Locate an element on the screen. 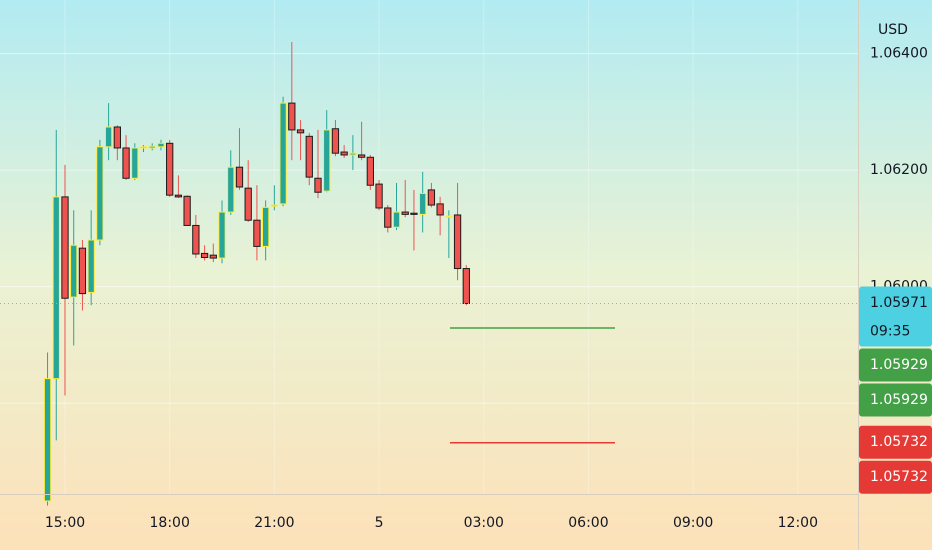  price-badge-label: 1.05971 is located at coordinates (899, 303).